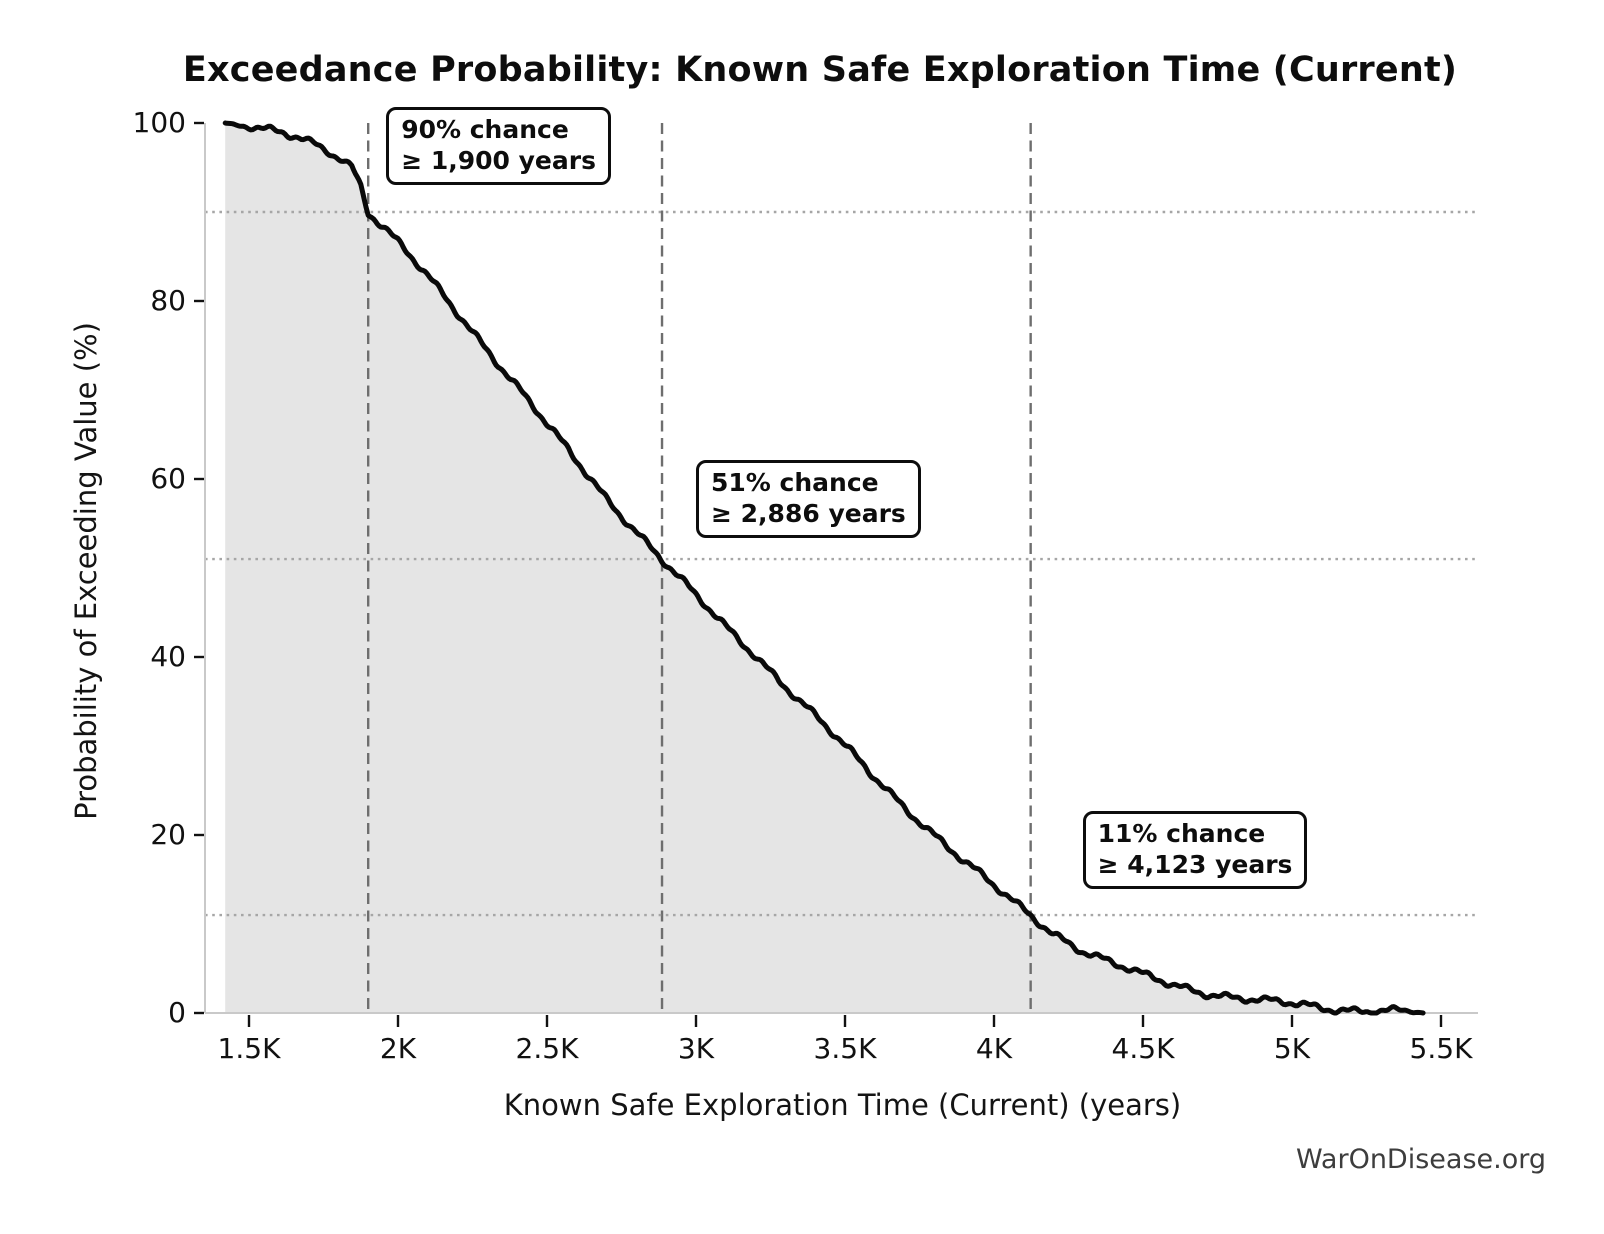 The image size is (1604, 1234). What do you see at coordinates (498, 160) in the screenshot?
I see `annotation-90-line2: ≥ 1,900 years` at bounding box center [498, 160].